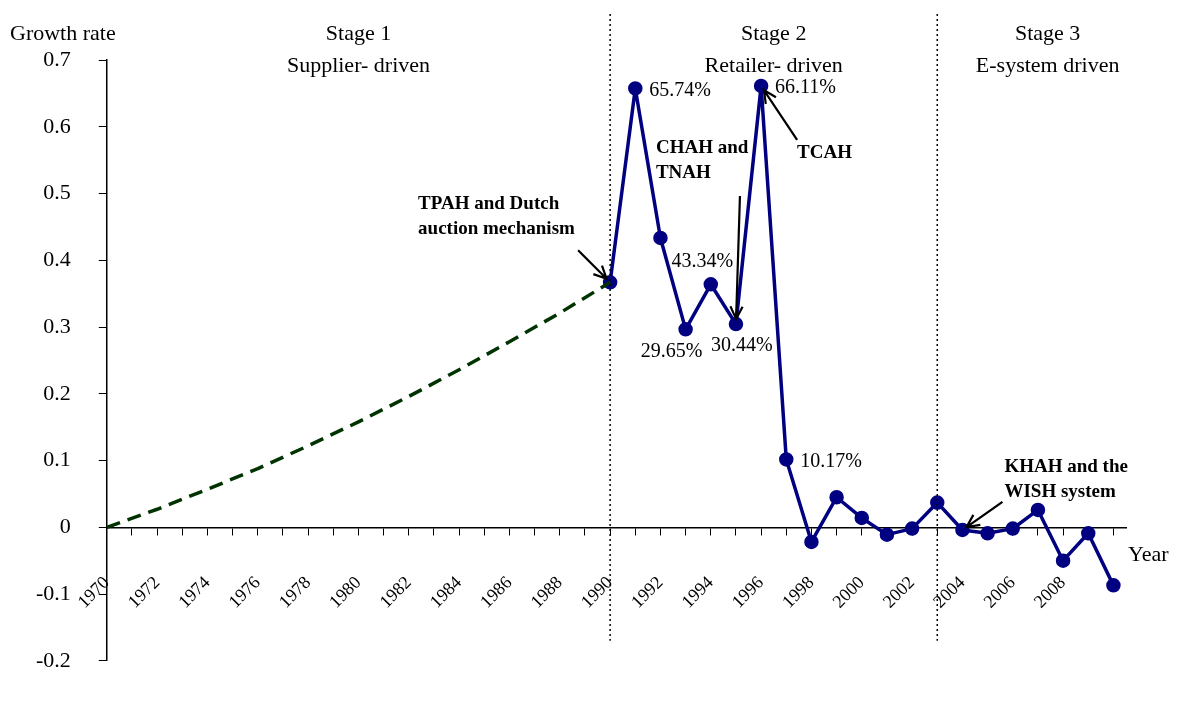  Describe the element at coordinates (680, 88) in the screenshot. I see `data-label: 65.74%` at that location.